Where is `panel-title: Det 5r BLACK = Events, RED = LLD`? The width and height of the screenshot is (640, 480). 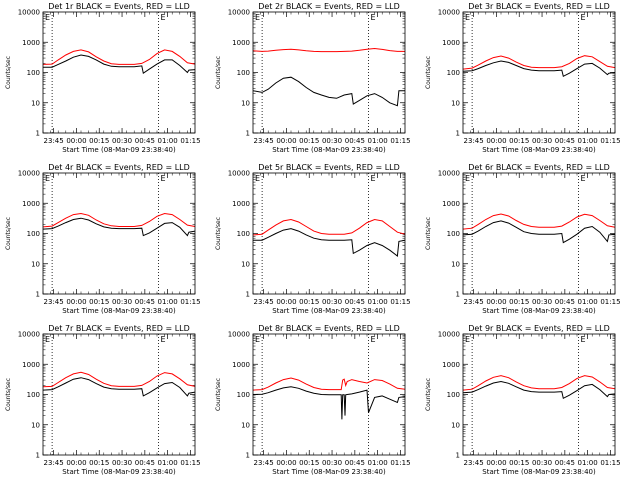
panel-title: Det 5r BLACK = Events, RED = LLD is located at coordinates (329, 167).